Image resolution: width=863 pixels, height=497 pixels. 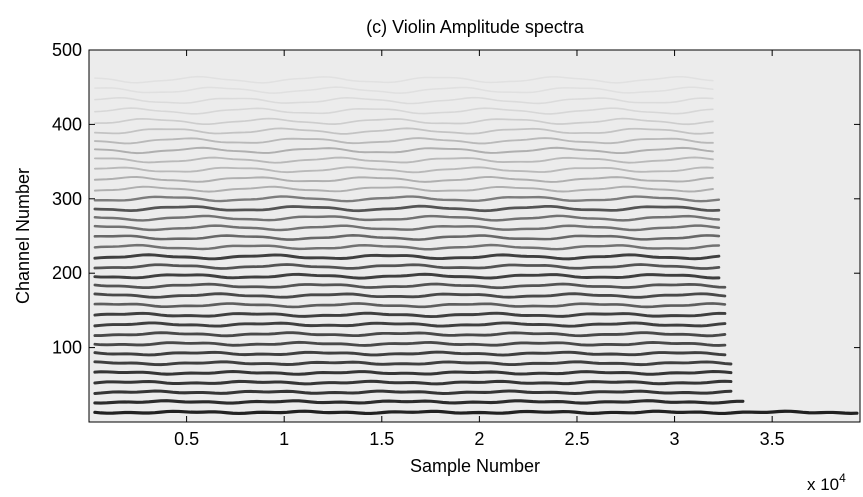 What do you see at coordinates (67, 50) in the screenshot?
I see `y-tick-label: 500` at bounding box center [67, 50].